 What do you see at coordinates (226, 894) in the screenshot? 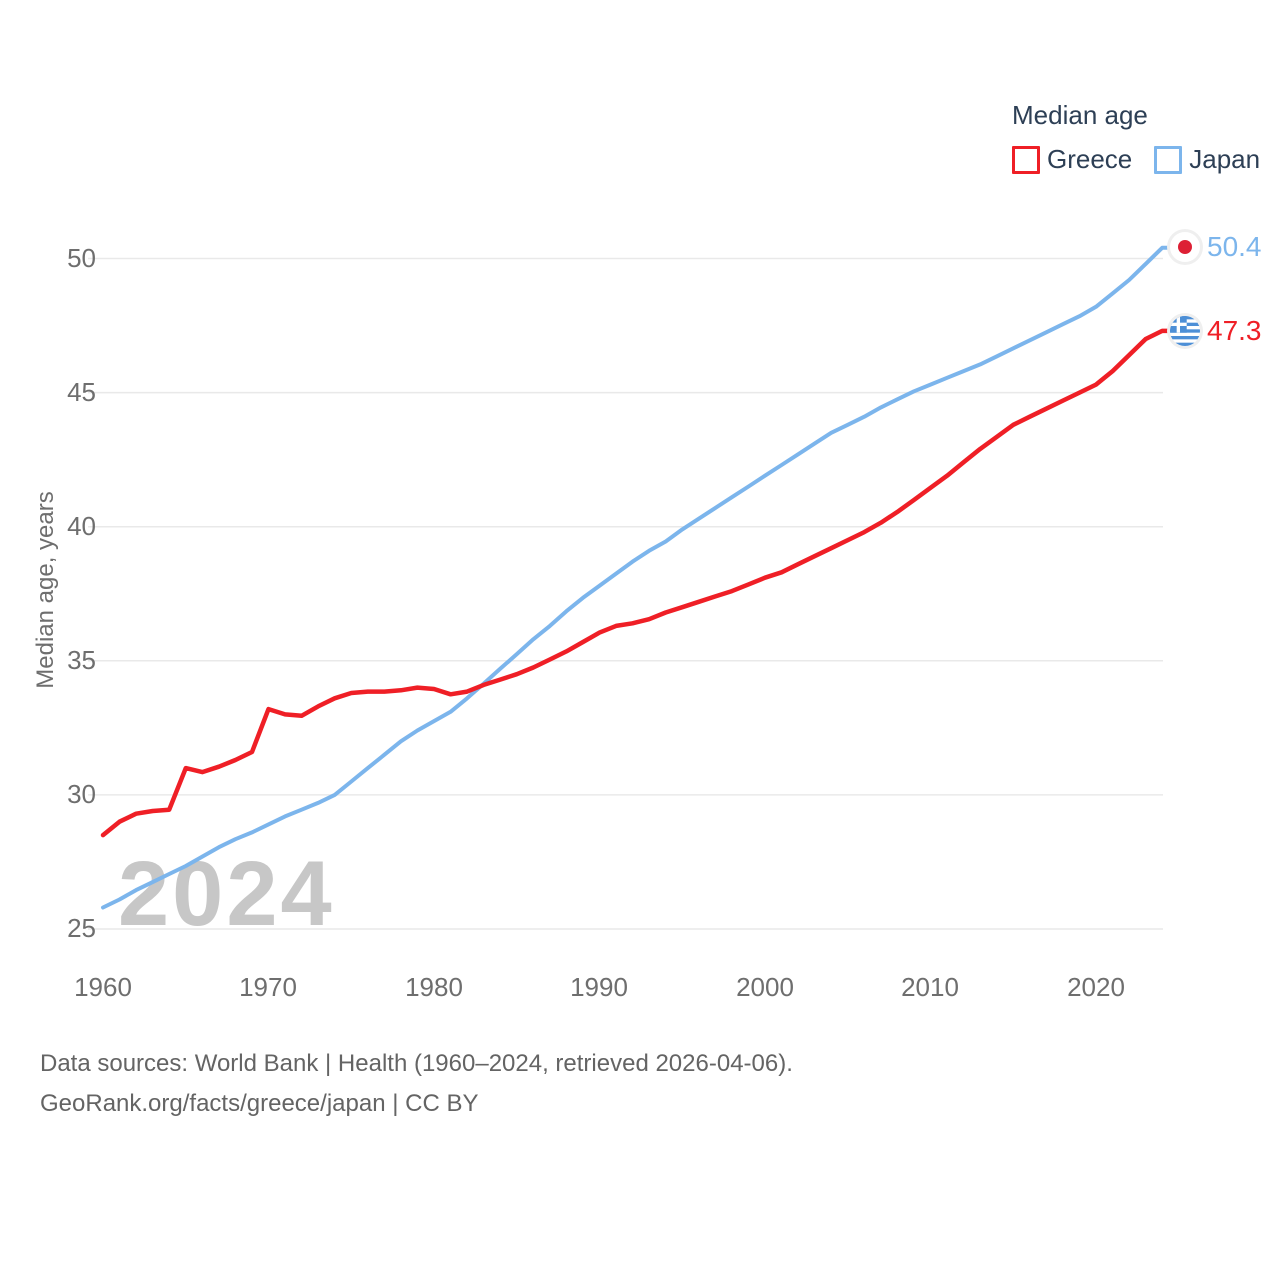
I see `watermark-year: 2024` at bounding box center [226, 894].